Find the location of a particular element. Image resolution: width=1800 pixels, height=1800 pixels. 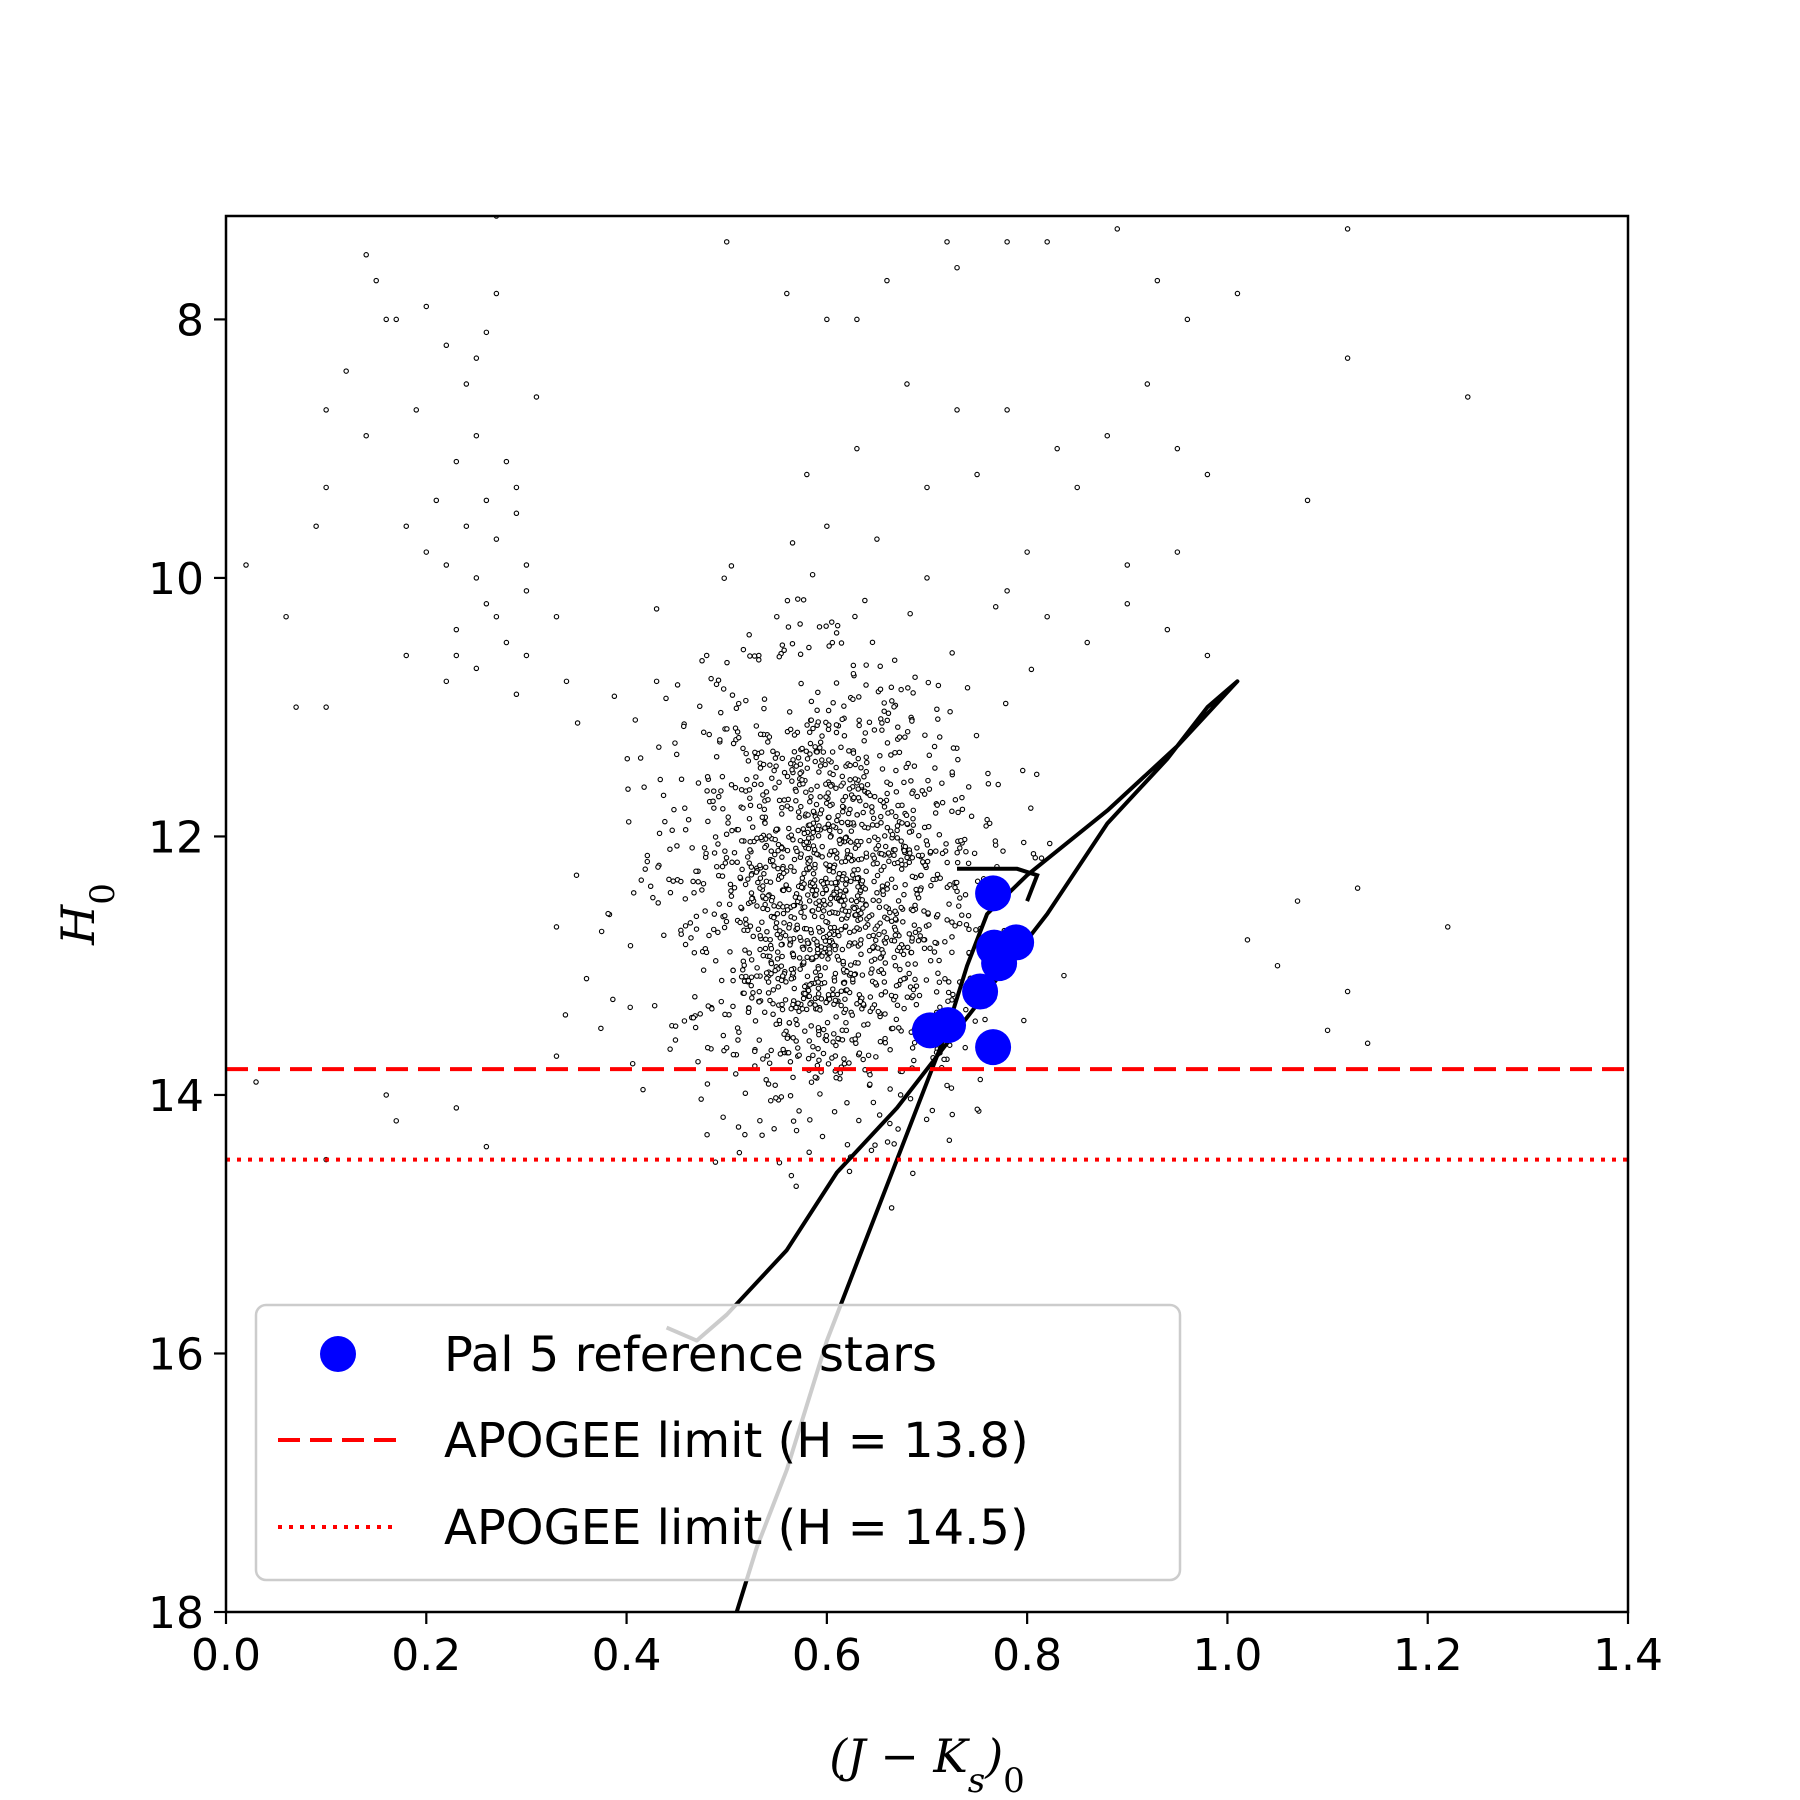

y-tick-label: 12 is located at coordinates (176, 837).